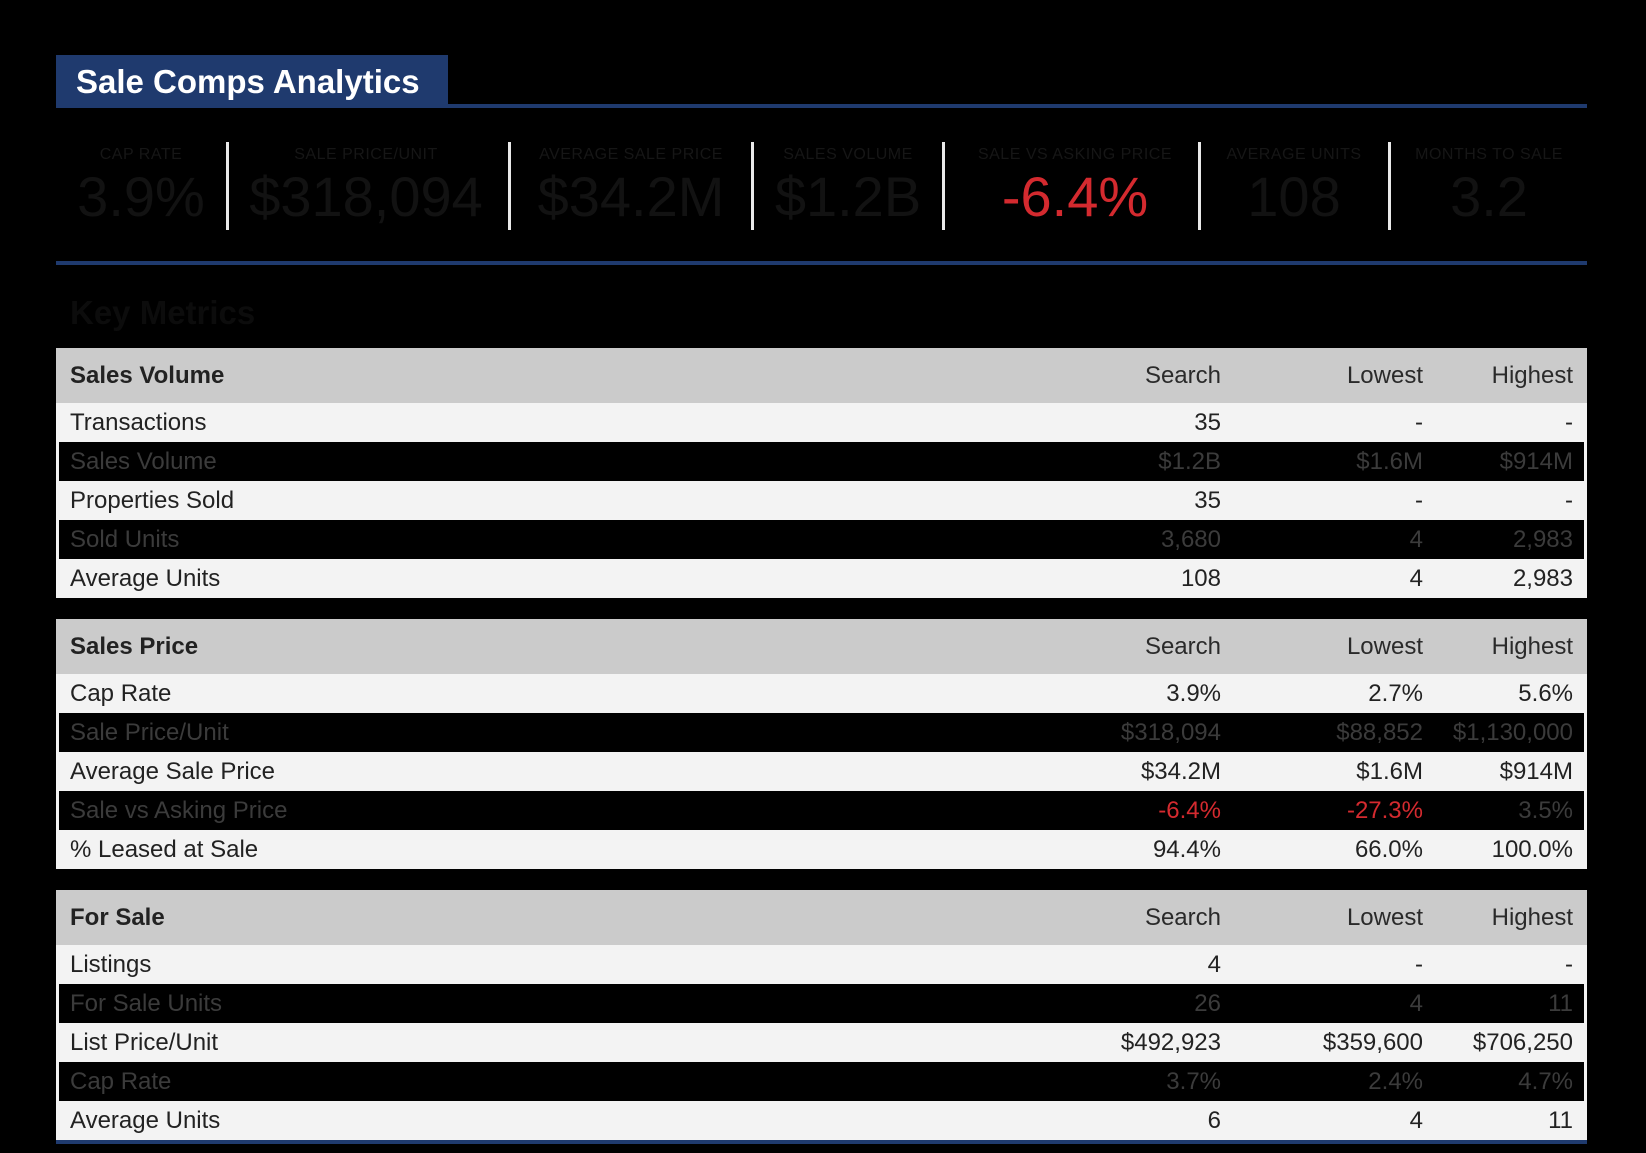 This screenshot has height=1153, width=1646. What do you see at coordinates (1512, 849) in the screenshot?
I see `cell-highest: 100.0%` at bounding box center [1512, 849].